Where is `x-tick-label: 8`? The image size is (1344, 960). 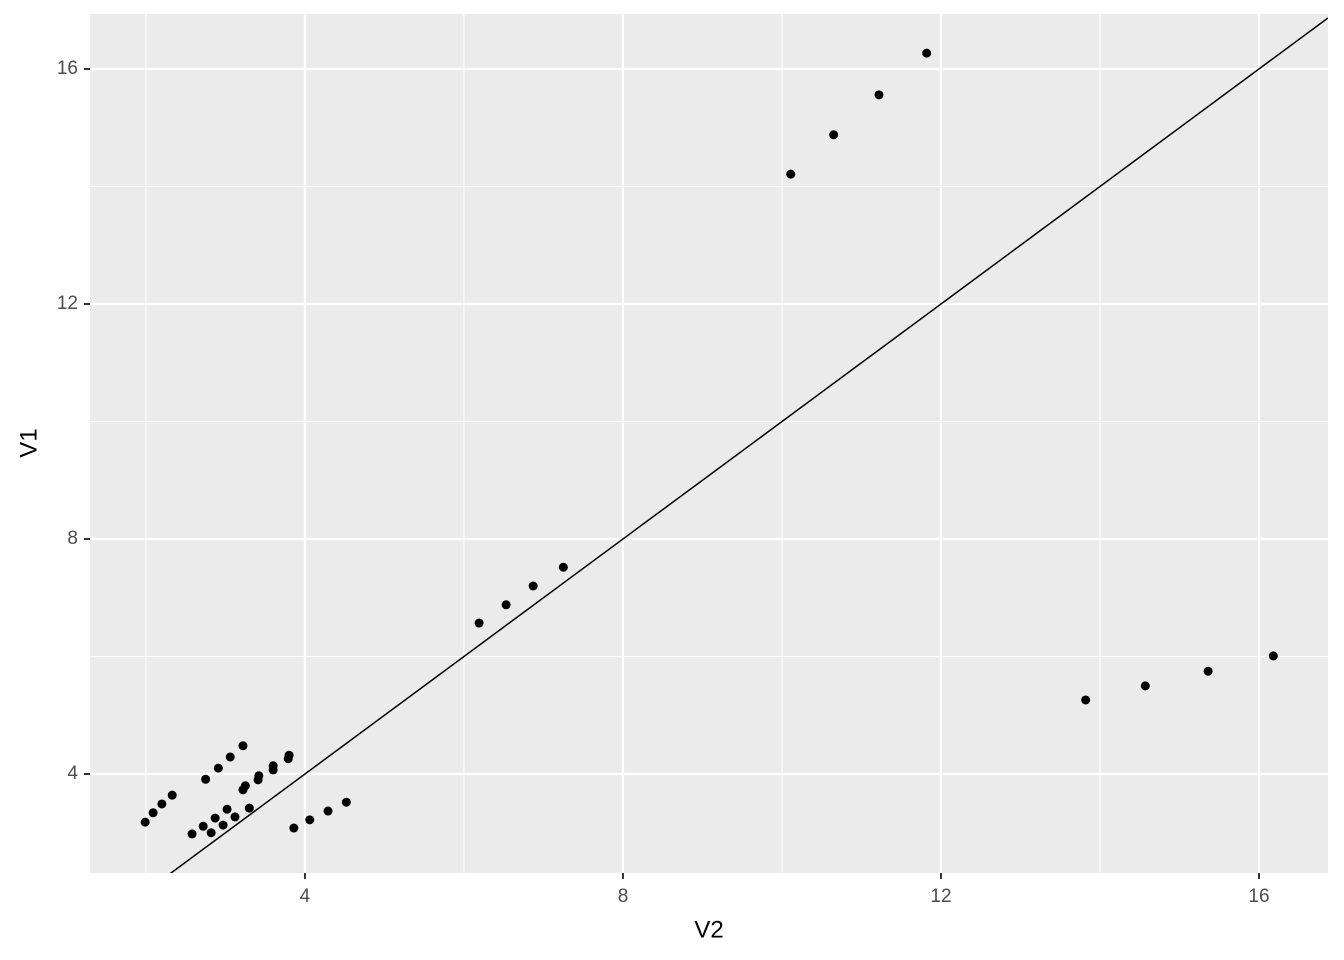 x-tick-label: 8 is located at coordinates (623, 896).